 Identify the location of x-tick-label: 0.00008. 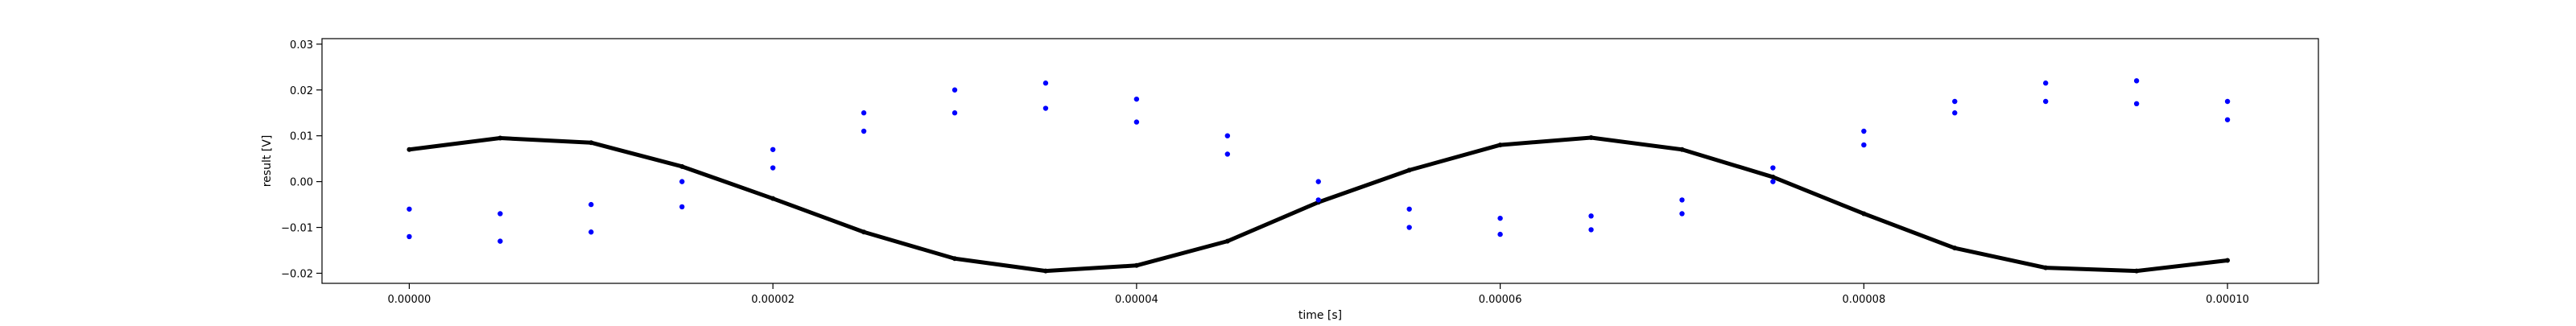
(1863, 300).